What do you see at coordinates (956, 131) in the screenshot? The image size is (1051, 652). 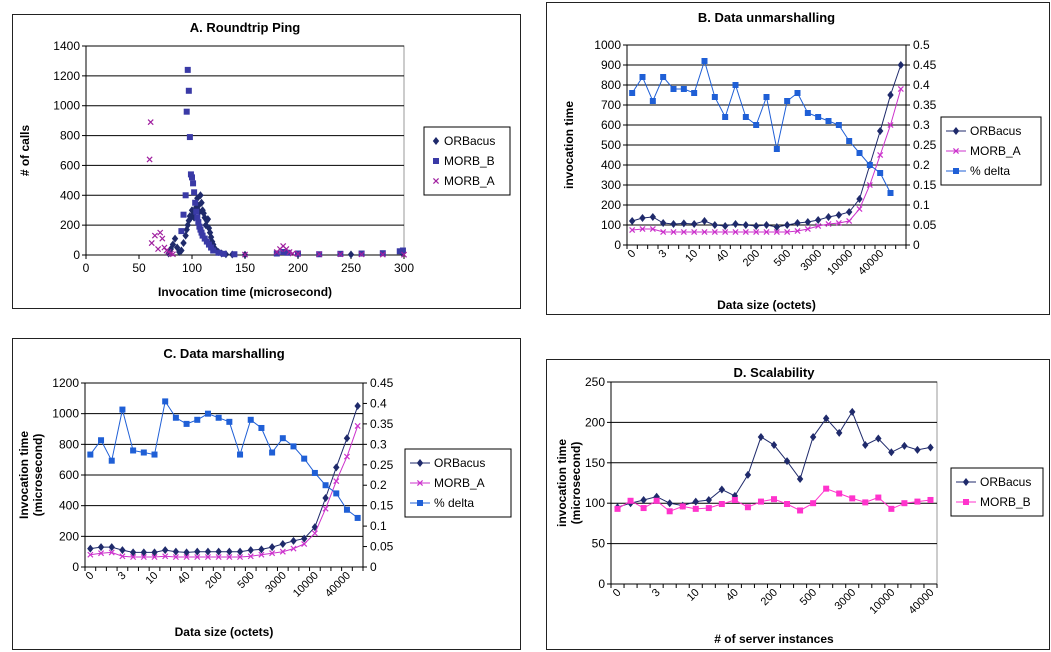 I see `legend-marker` at bounding box center [956, 131].